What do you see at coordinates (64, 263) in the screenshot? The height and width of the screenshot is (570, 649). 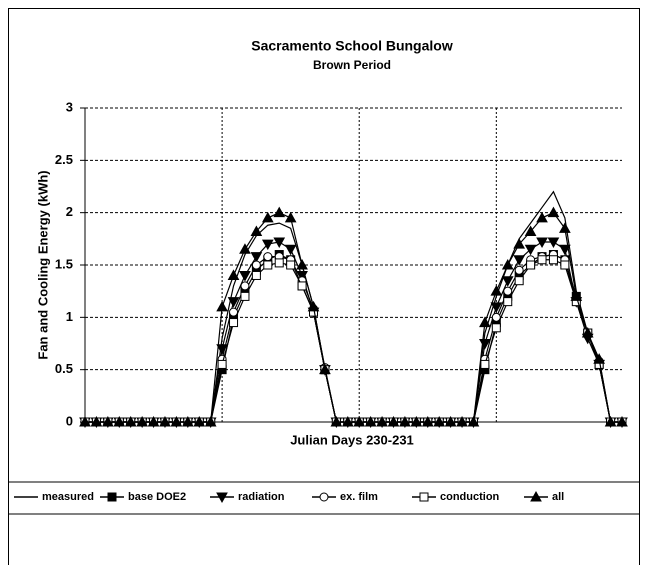 I see `y-tick-label: 1.5` at bounding box center [64, 263].